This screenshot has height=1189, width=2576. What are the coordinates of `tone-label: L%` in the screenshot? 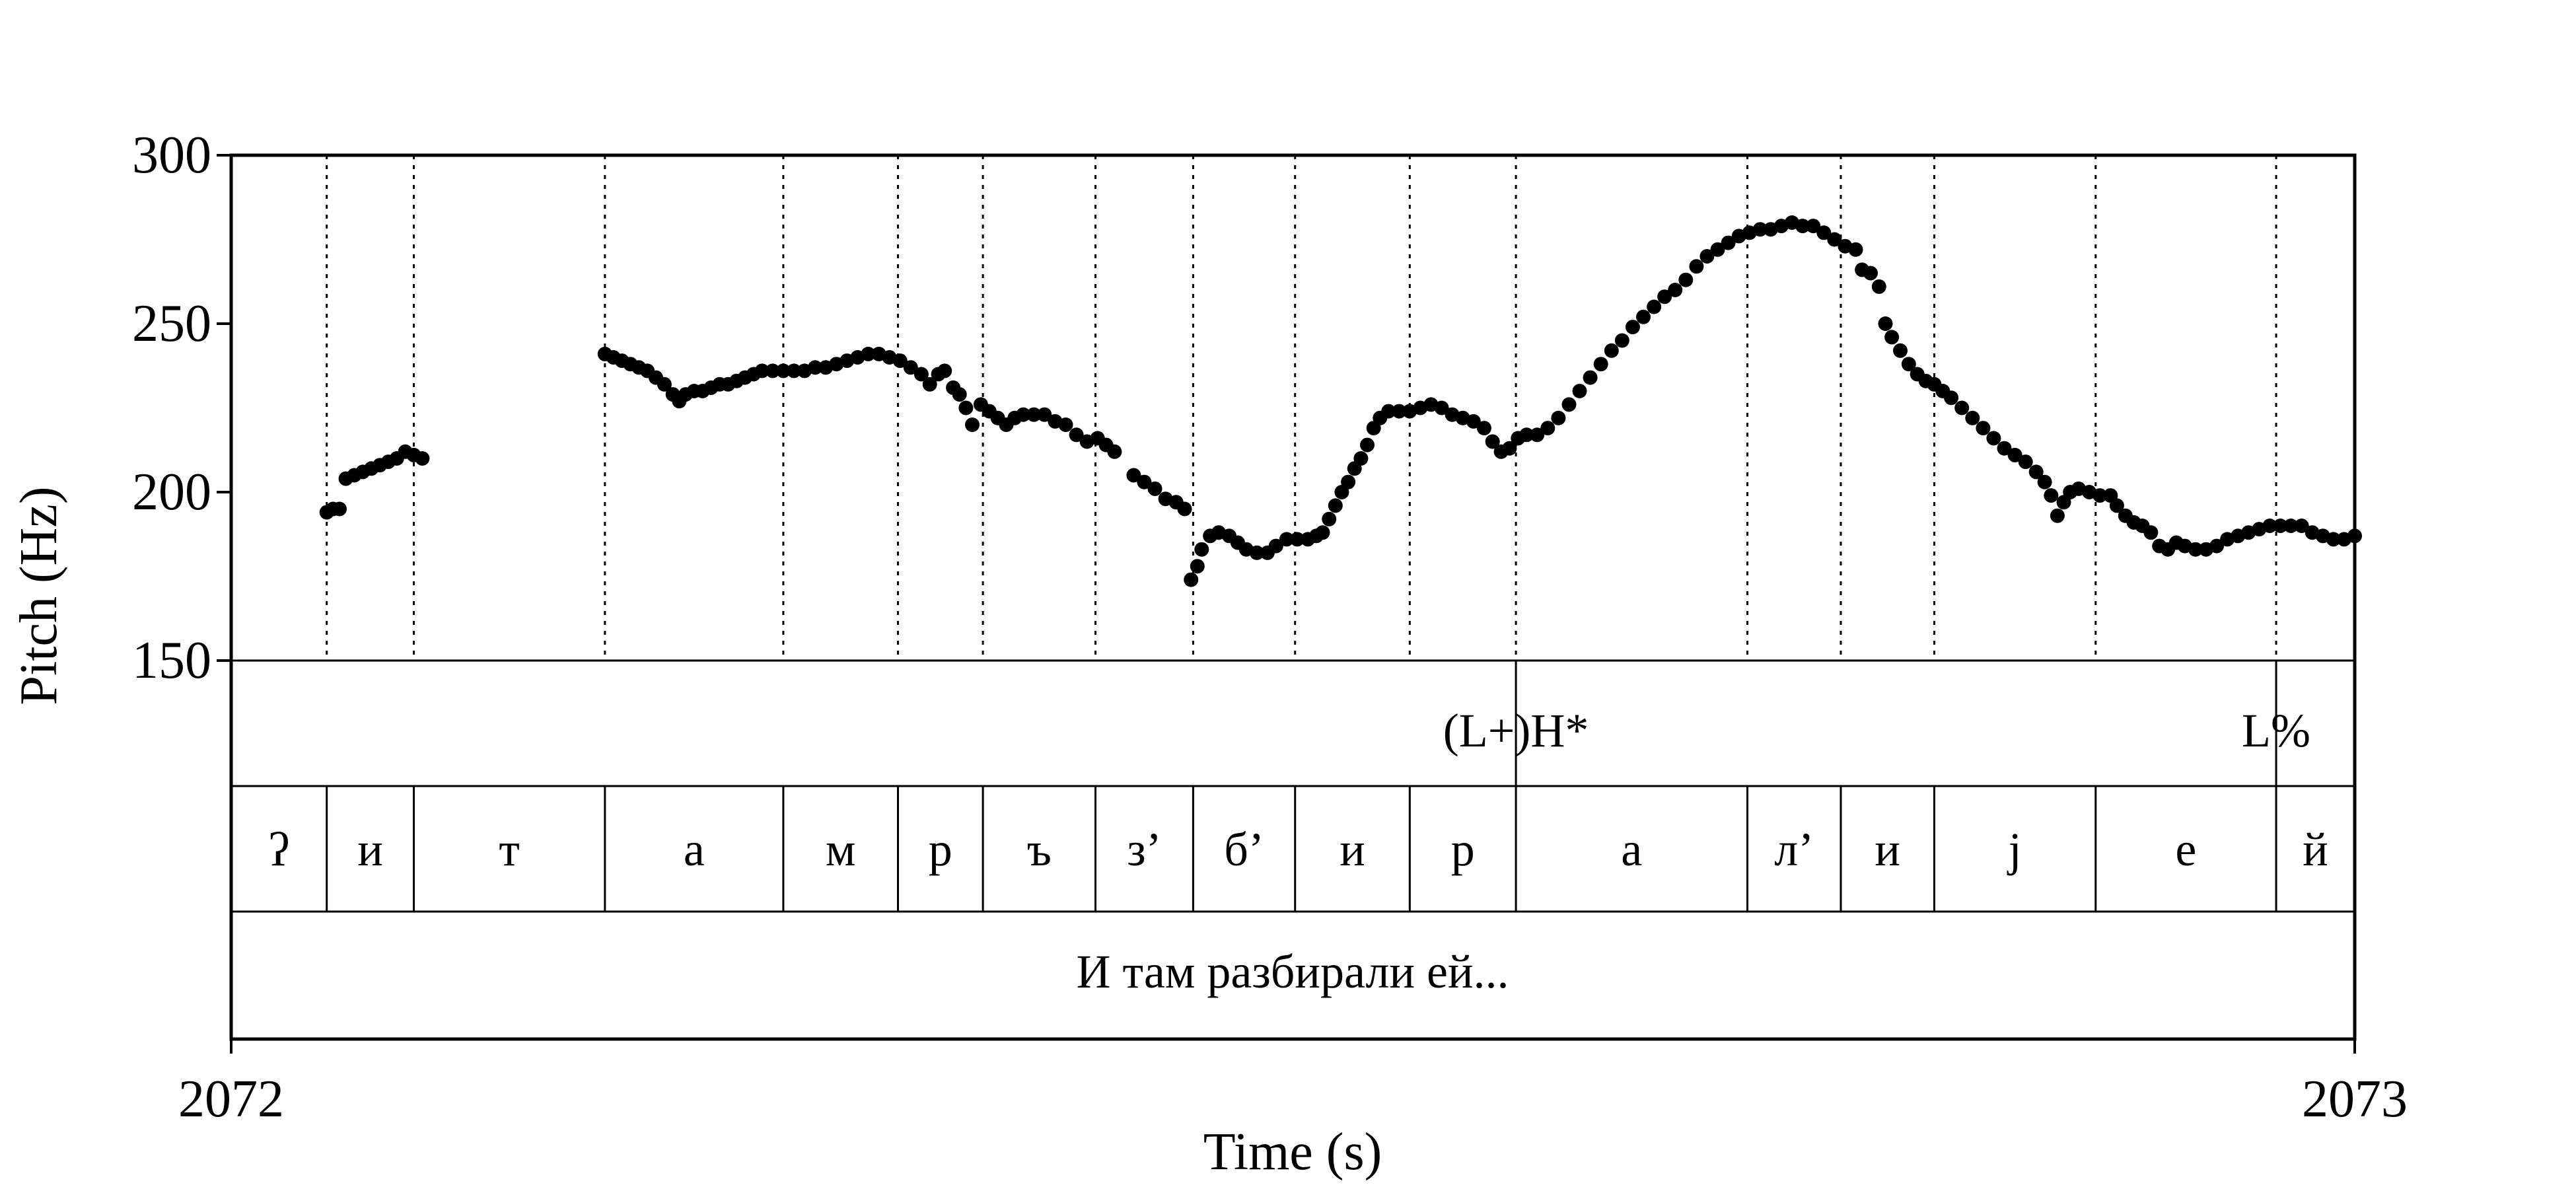 It's located at (2276, 730).